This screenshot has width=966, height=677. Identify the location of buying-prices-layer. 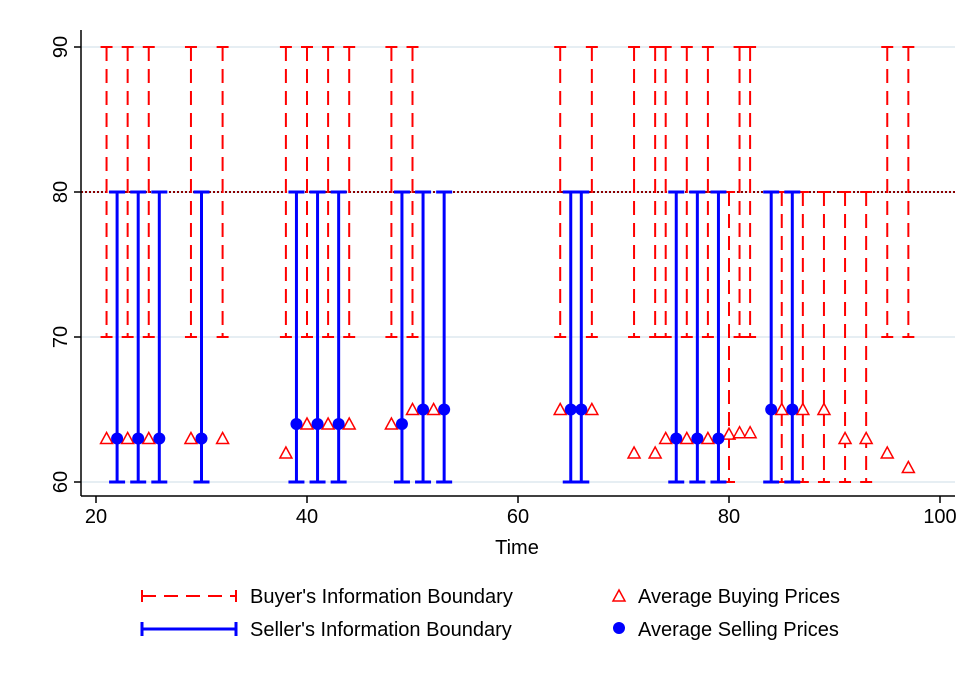
(507, 437).